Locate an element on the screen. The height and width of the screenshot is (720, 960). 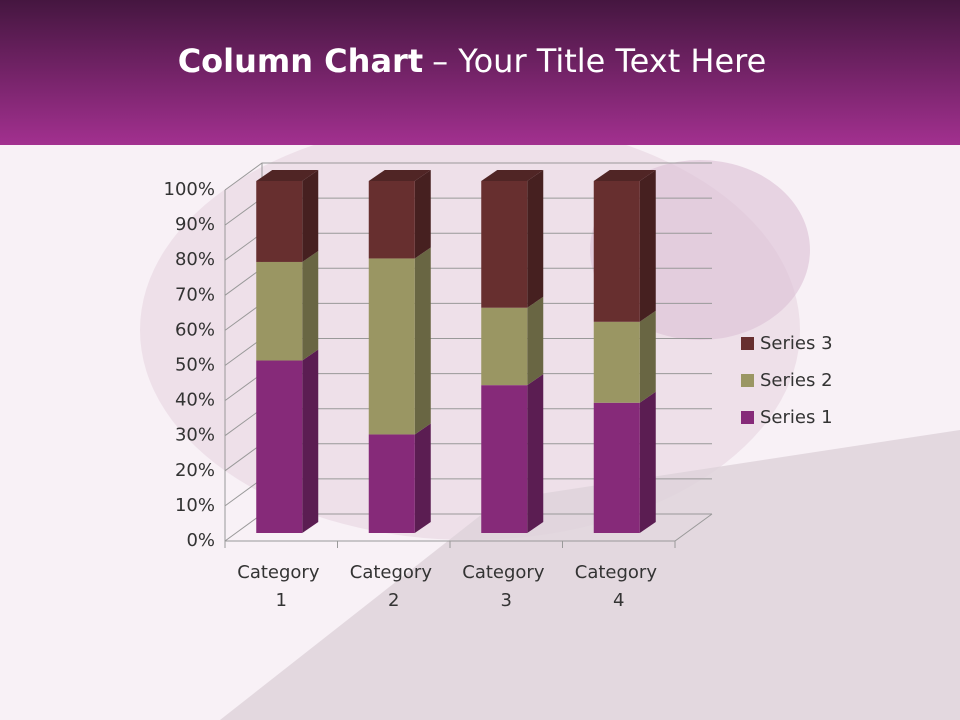
title-bold: Column Chart is located at coordinates (300, 61).